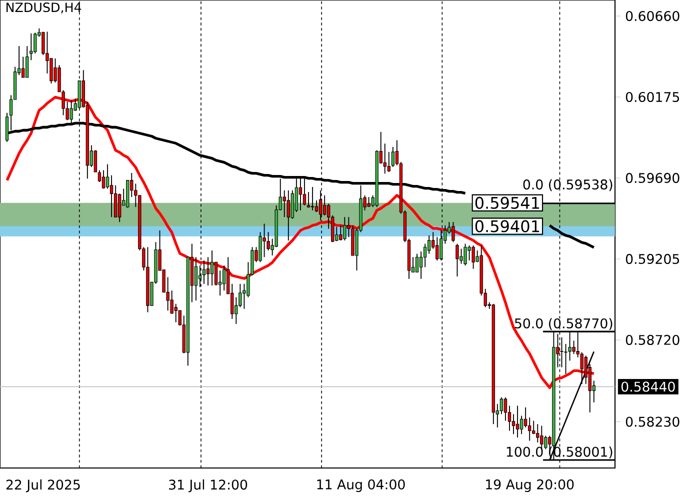  What do you see at coordinates (507, 226) in the screenshot?
I see `annotation: 0.59401` at bounding box center [507, 226].